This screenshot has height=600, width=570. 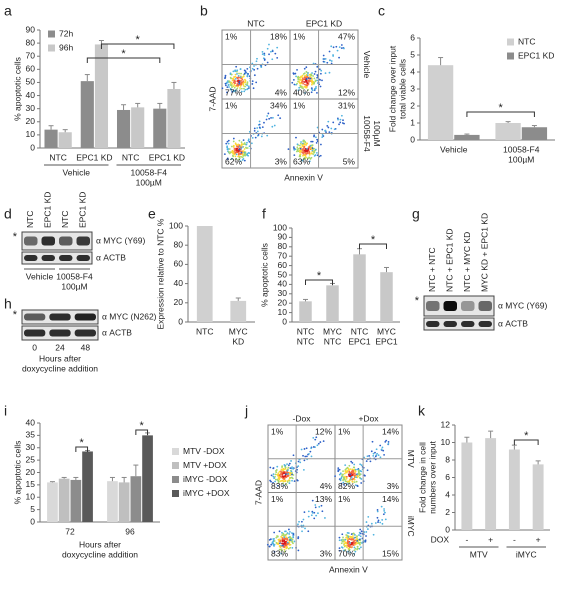 What do you see at coordinates (490, 539) in the screenshot?
I see `x-tick-label: +` at bounding box center [490, 539].